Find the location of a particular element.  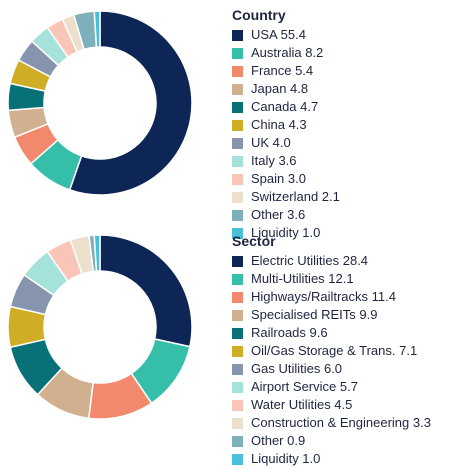

country-legend-item-usa: USA 55.4 is located at coordinates (286, 35).